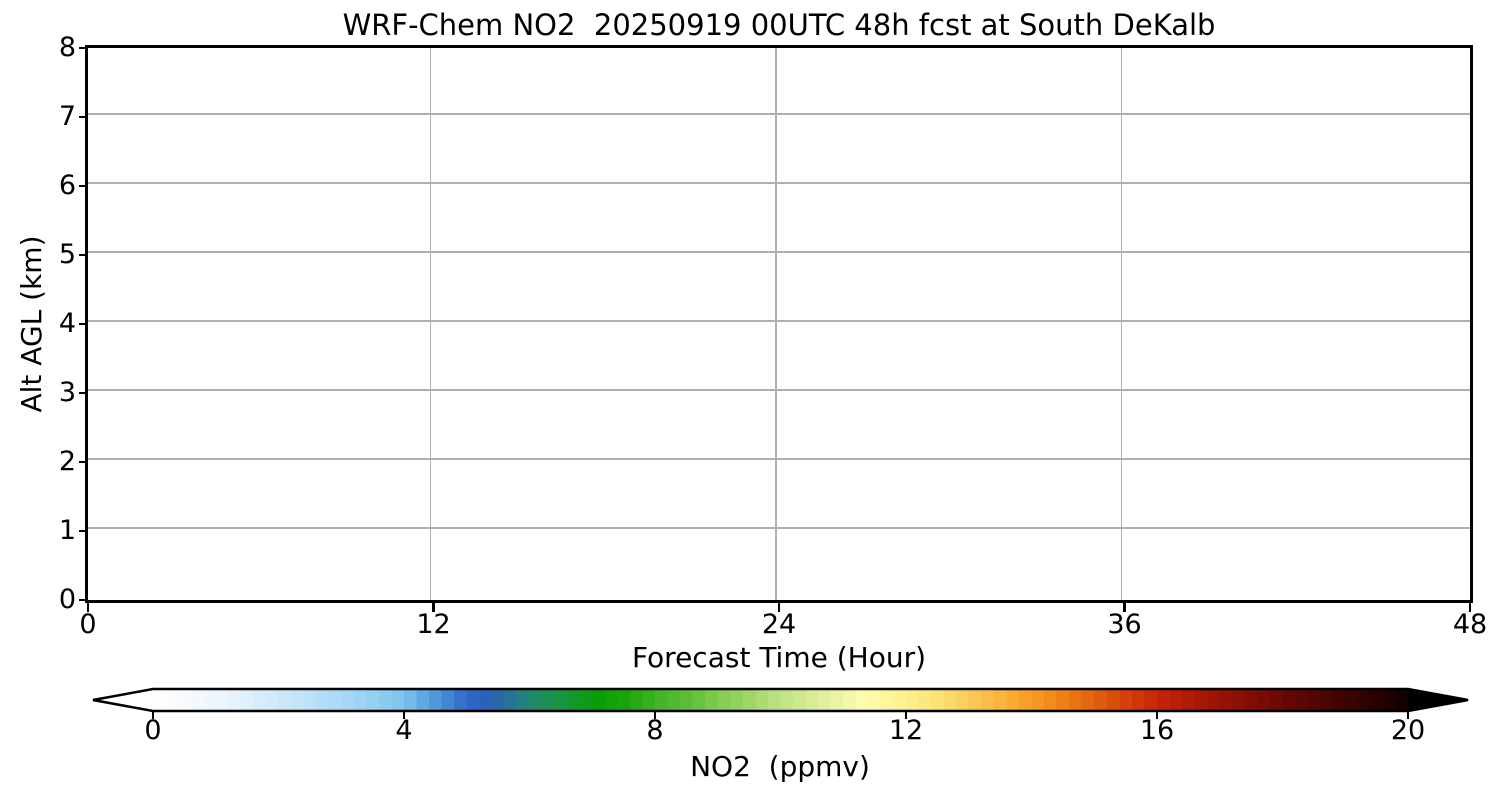 The height and width of the screenshot is (800, 1500). I want to click on colorbar-tick-label: 20, so click(1408, 730).